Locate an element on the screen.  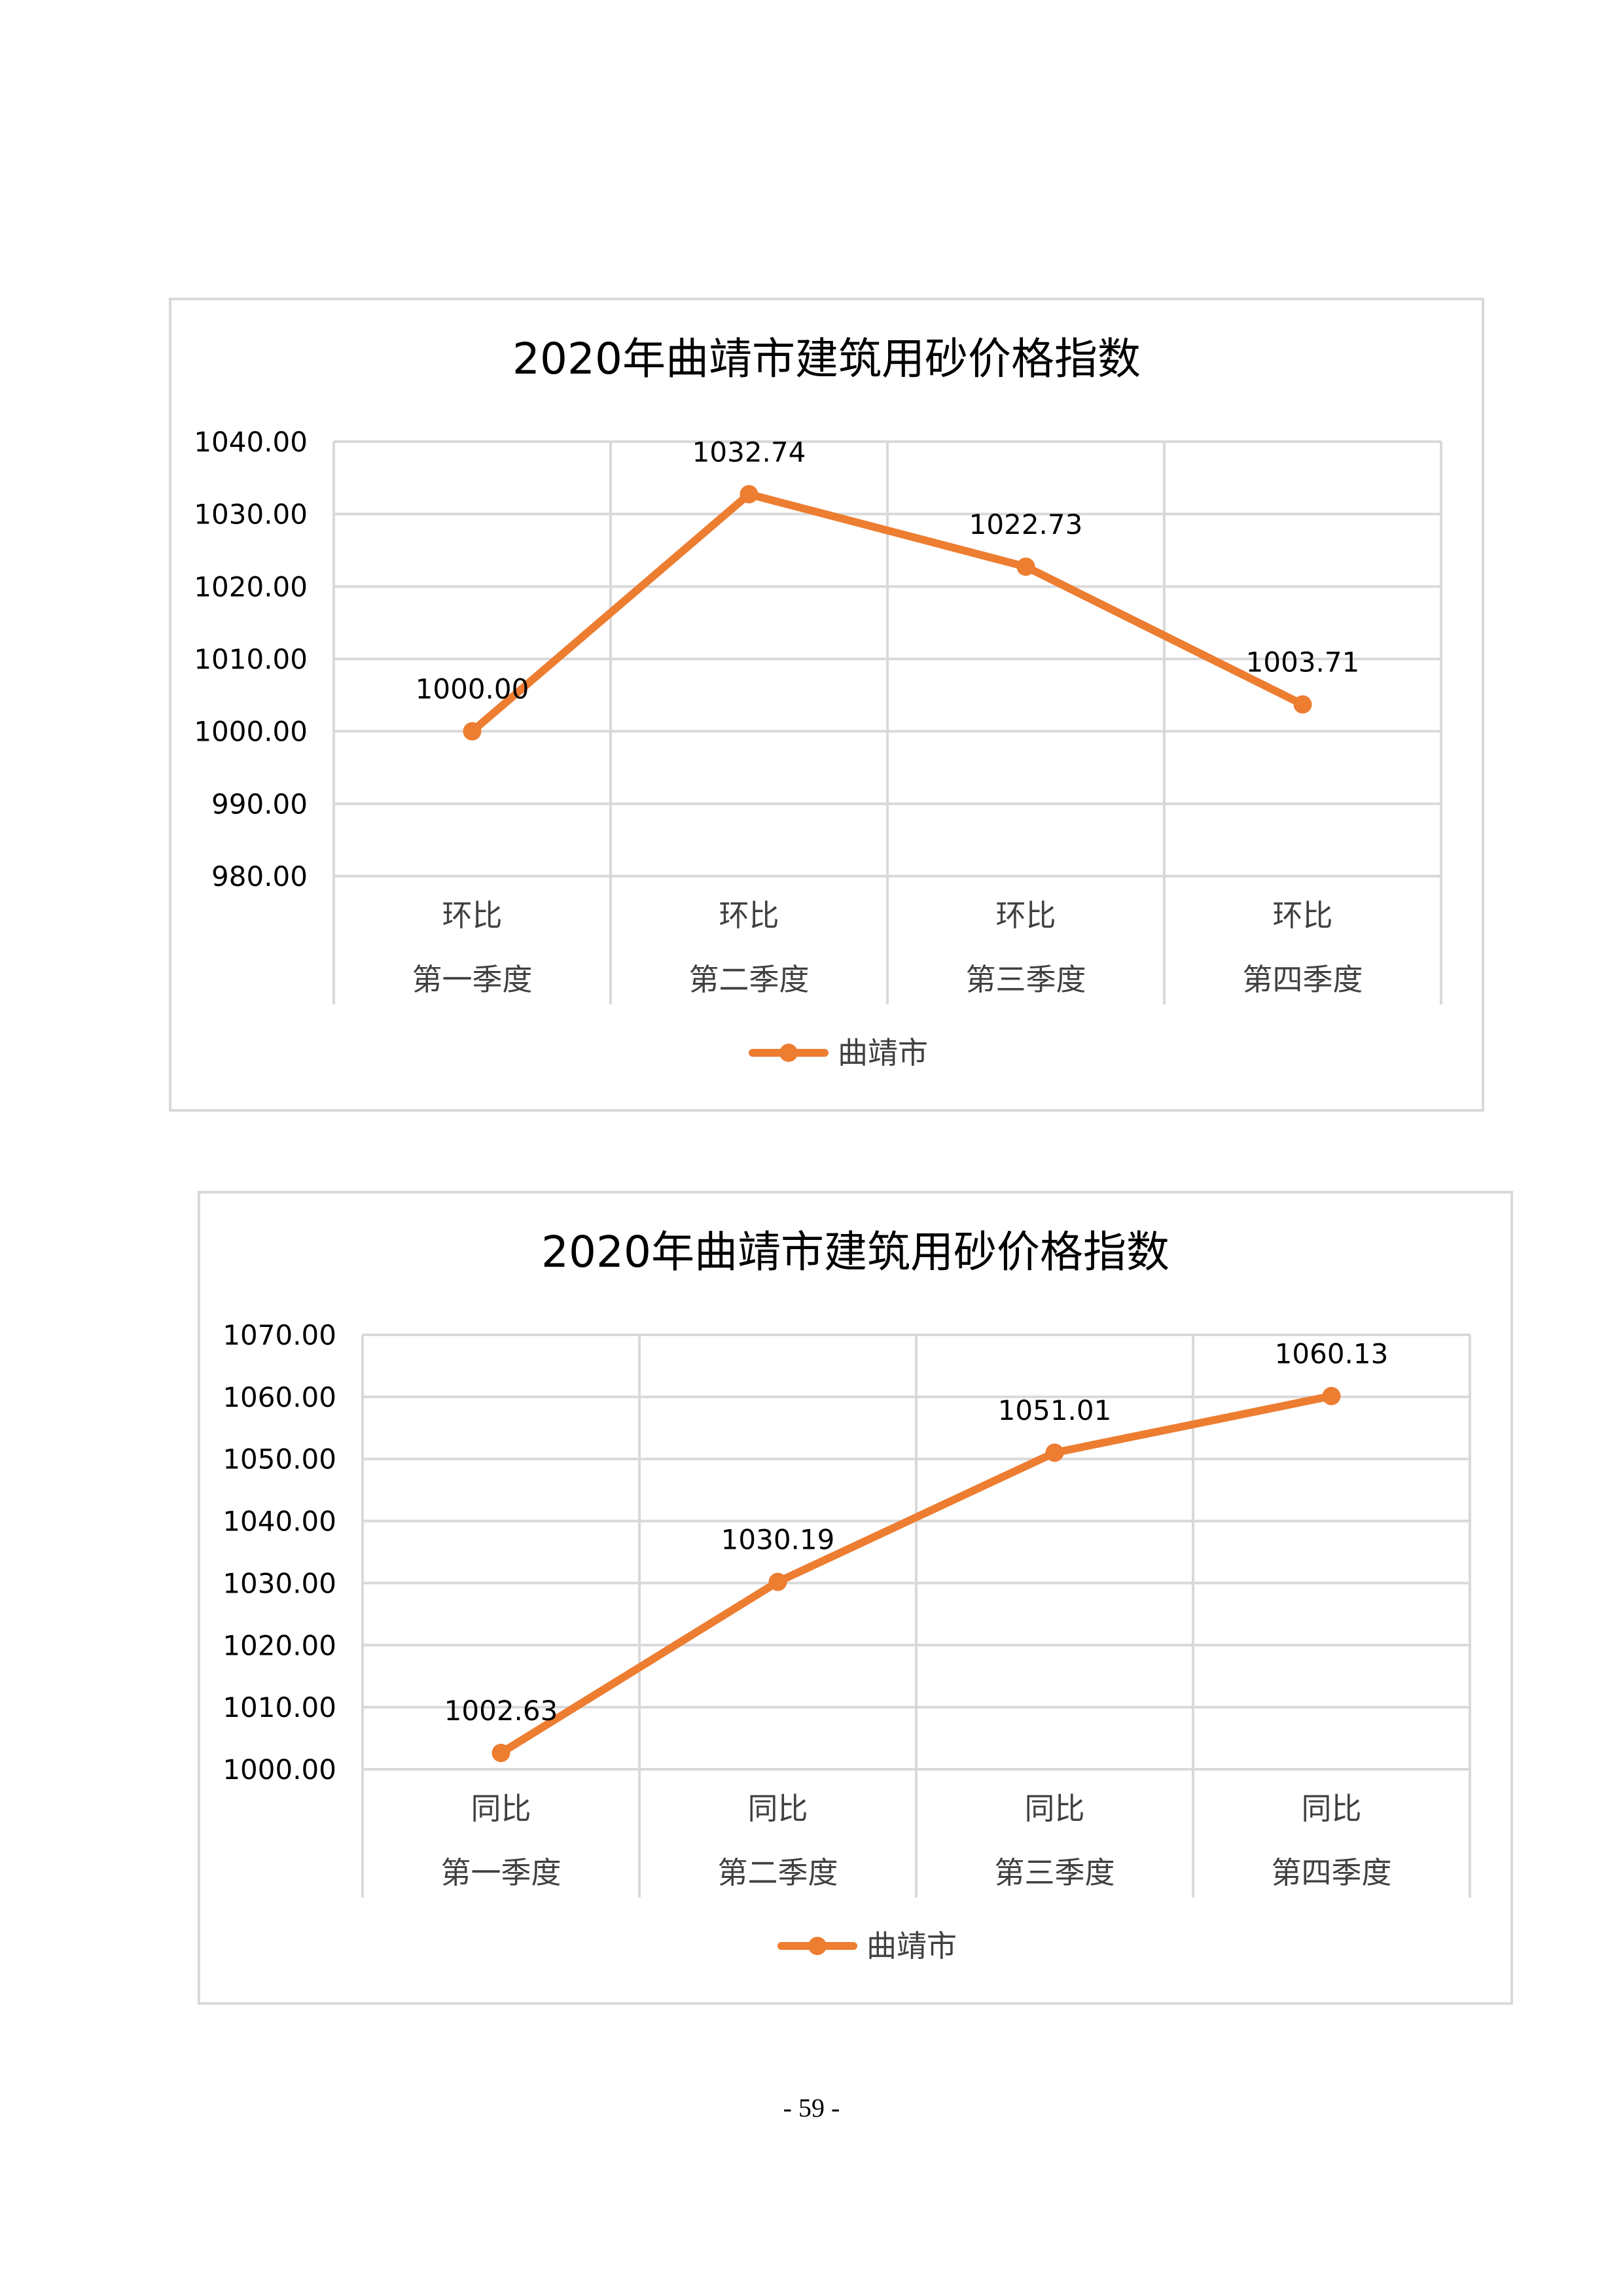
chart-huanbi-ytick-label: 1020.00 is located at coordinates (251, 587).